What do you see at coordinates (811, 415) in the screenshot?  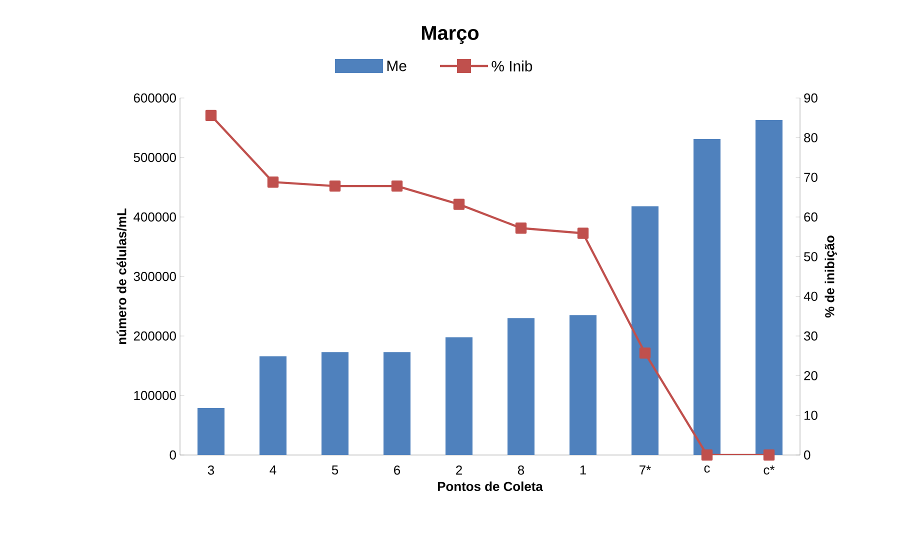 I see `y2-tick-label: 10` at bounding box center [811, 415].